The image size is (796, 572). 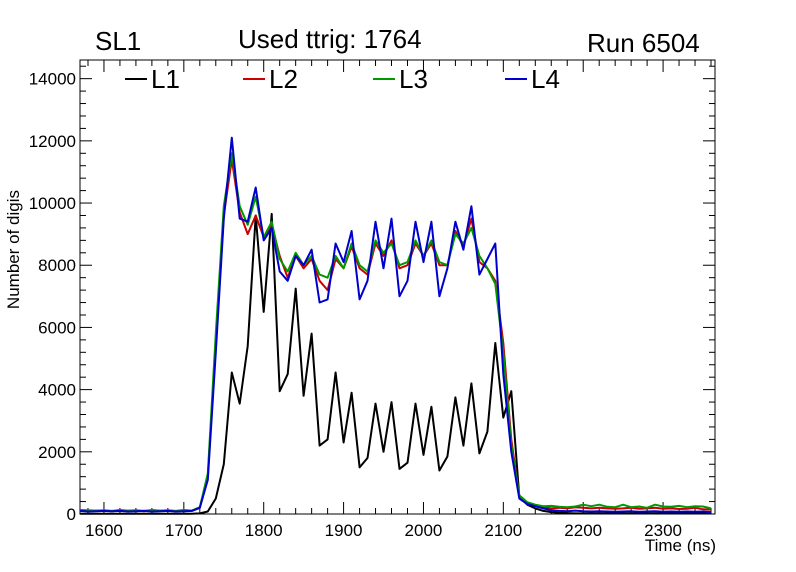 What do you see at coordinates (264, 530) in the screenshot?
I see `x-tick-label: 1800` at bounding box center [264, 530].